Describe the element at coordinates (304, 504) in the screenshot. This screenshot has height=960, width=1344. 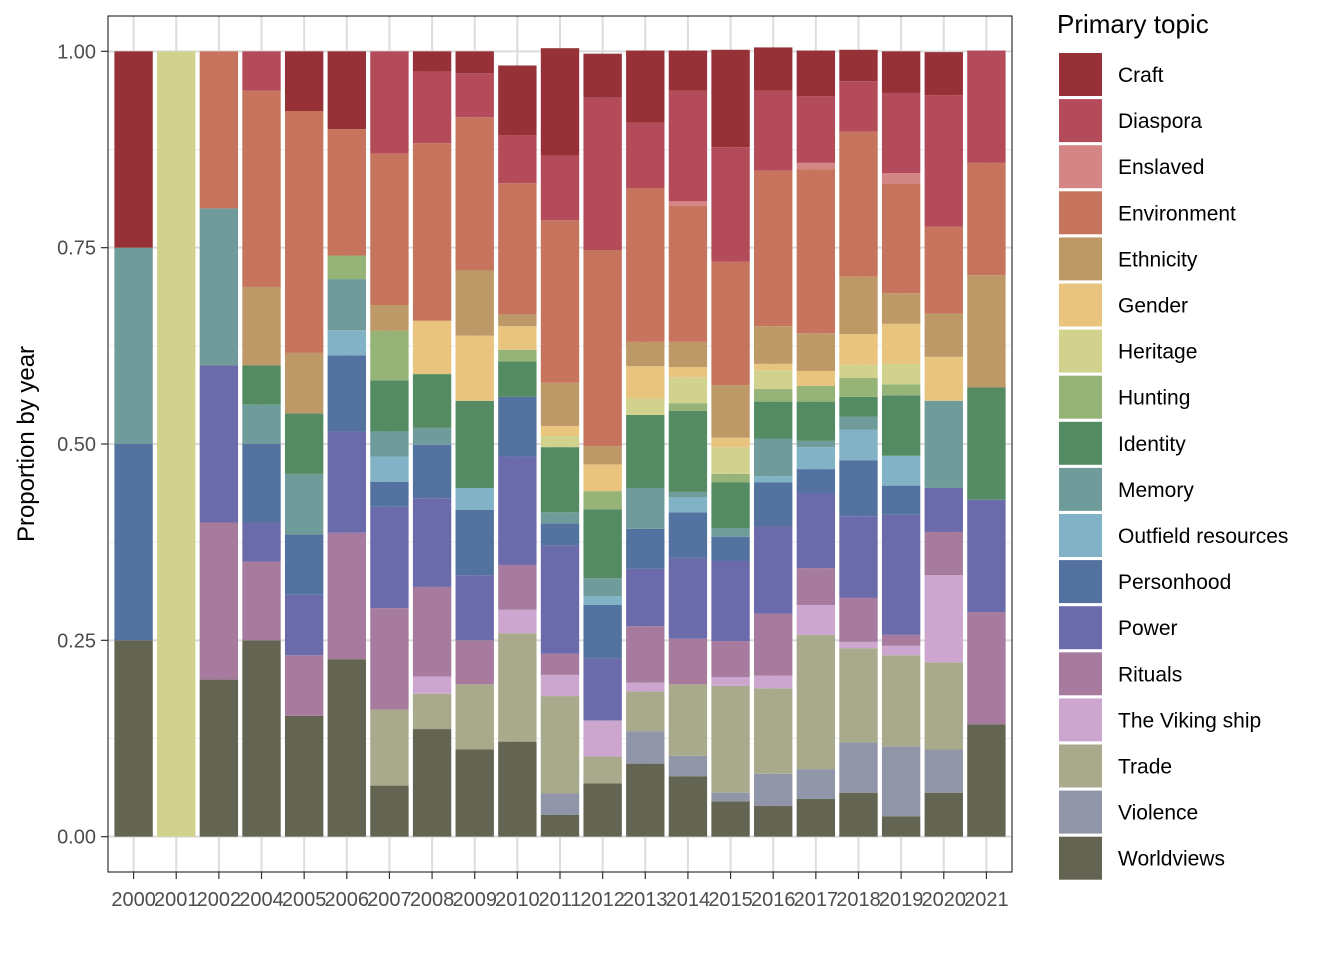
I see `bar-segment-memory-2005: Memory 2005: 0.077` at that location.